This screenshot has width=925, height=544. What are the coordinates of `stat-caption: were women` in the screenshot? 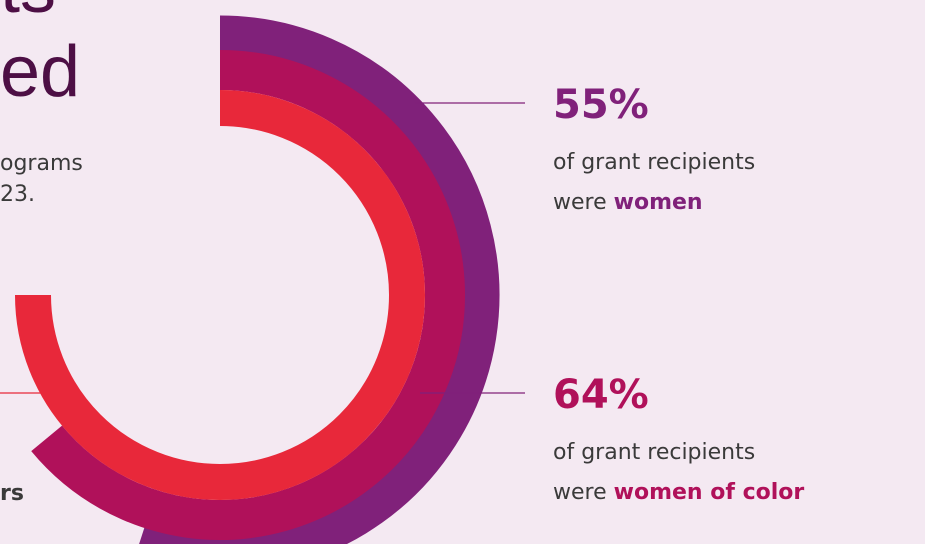 It's located at (628, 202).